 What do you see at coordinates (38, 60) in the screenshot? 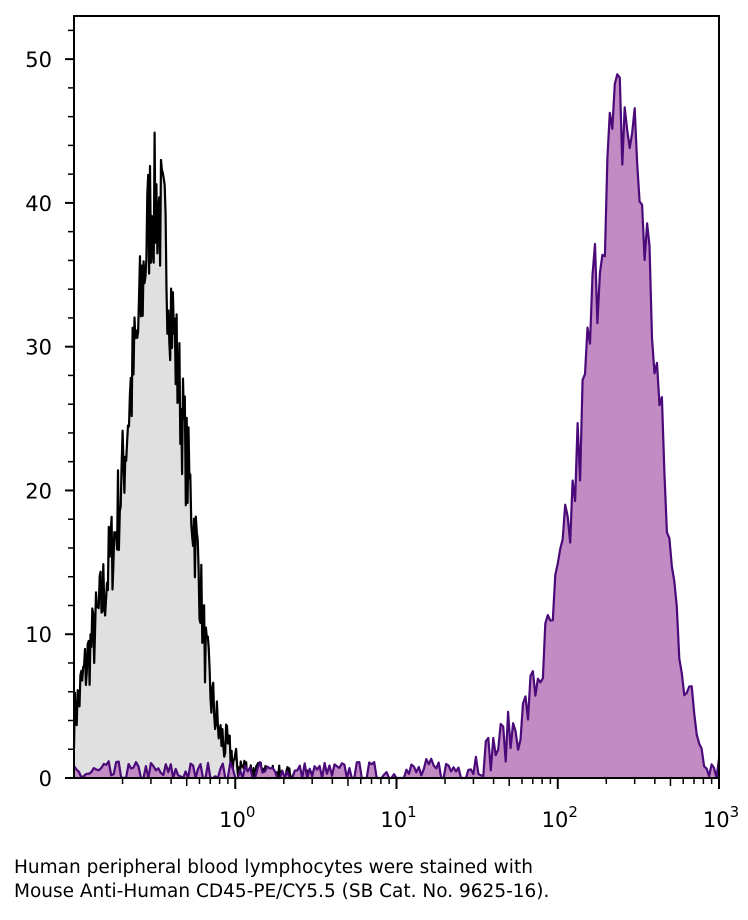
I see `y-tick-label: 50` at bounding box center [38, 60].